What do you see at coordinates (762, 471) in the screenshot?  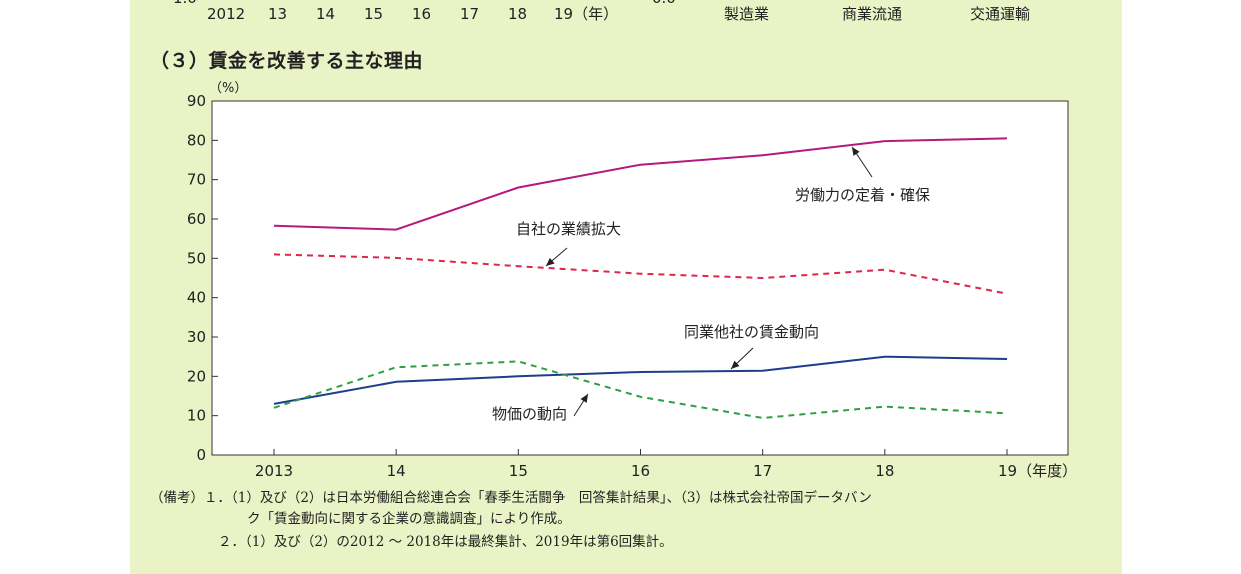 I see `x-tick-label-17: 17` at bounding box center [762, 471].